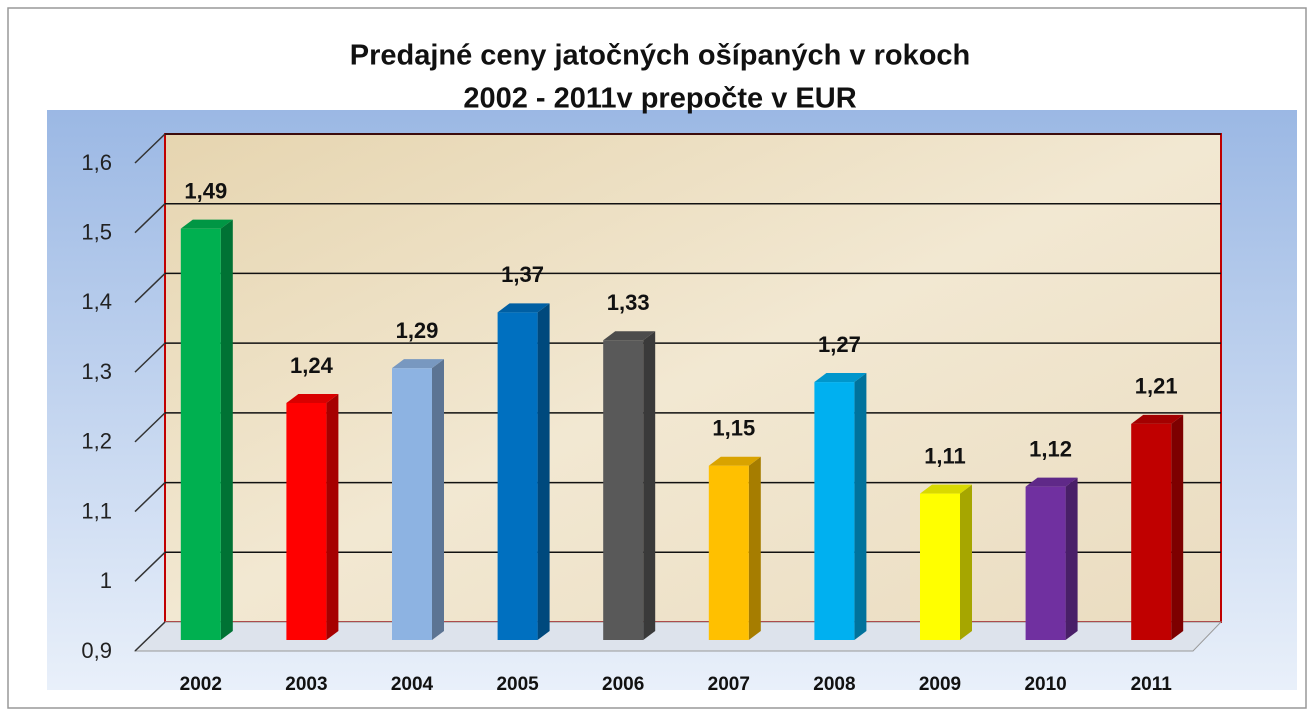 This screenshot has width=1314, height=711. What do you see at coordinates (201, 684) in the screenshot?
I see `x-tick-label: 2002` at bounding box center [201, 684].